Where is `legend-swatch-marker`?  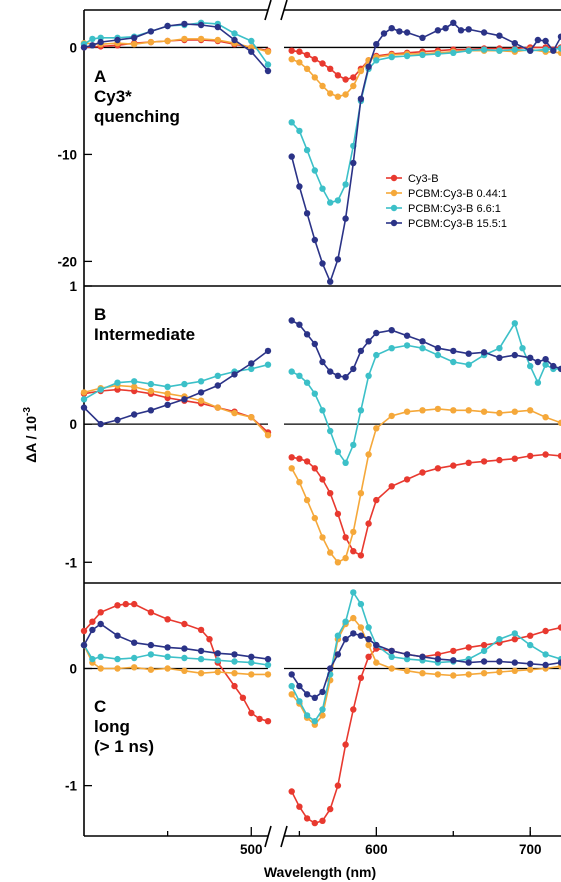 legend-swatch-marker is located at coordinates (394, 223).